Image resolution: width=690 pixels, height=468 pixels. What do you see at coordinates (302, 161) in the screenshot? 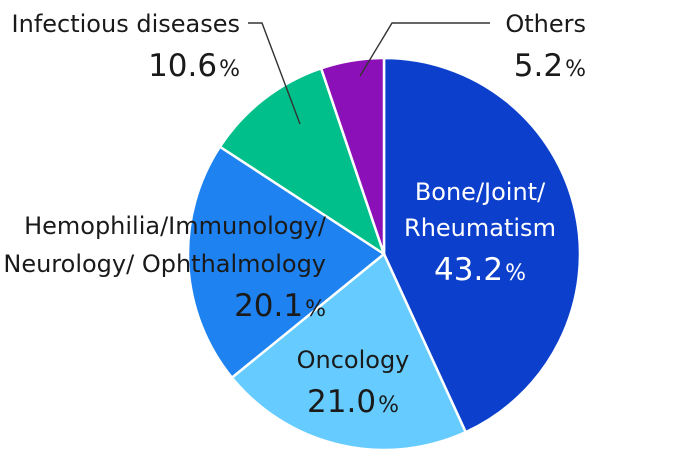
I see `pie-slice-infectious-diseases` at bounding box center [302, 161].